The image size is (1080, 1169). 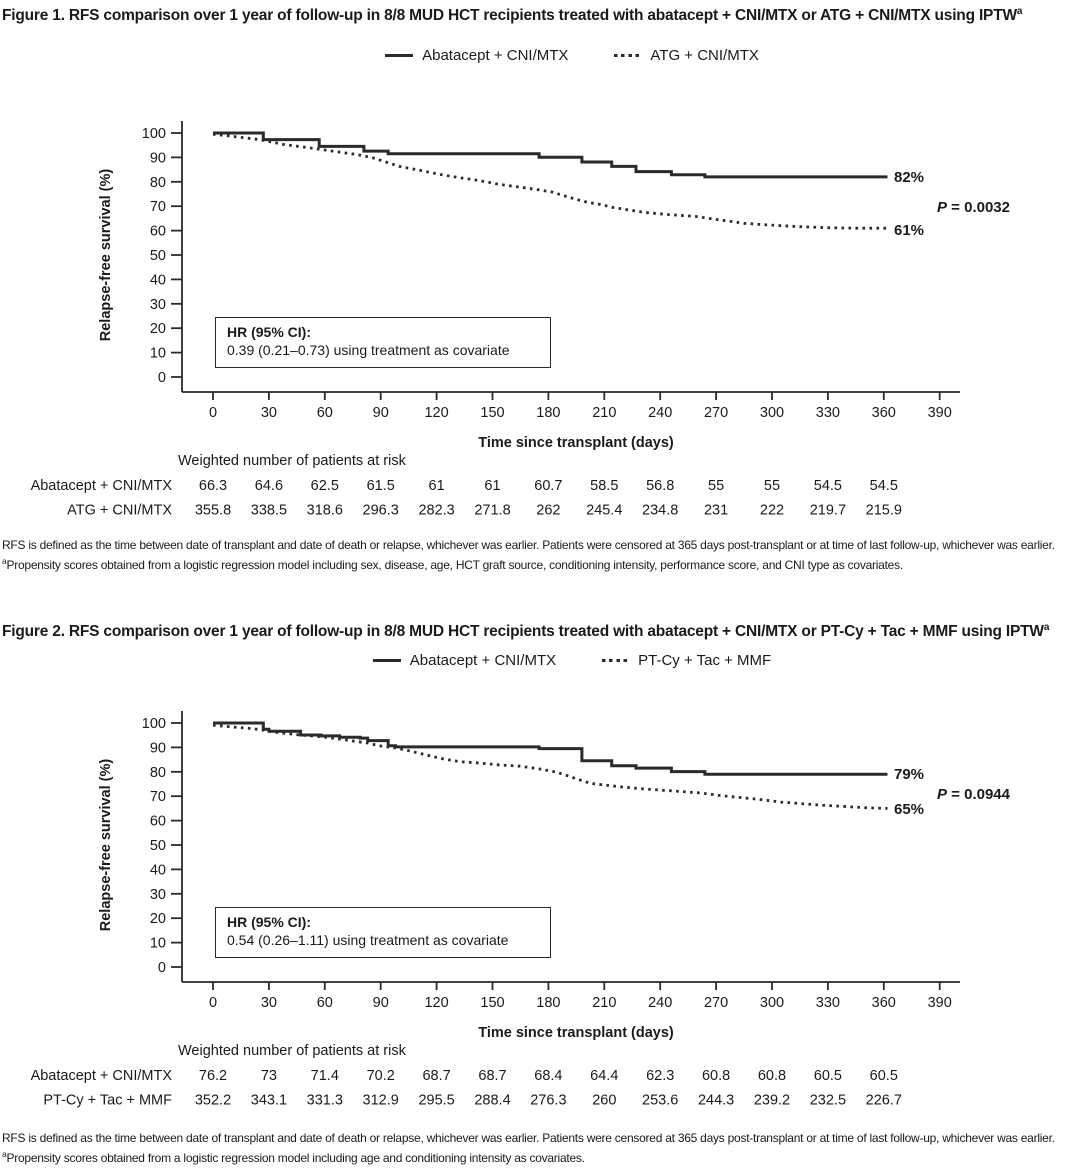 I want to click on figure-1-dotted-end-label: 61%, so click(x=909, y=230).